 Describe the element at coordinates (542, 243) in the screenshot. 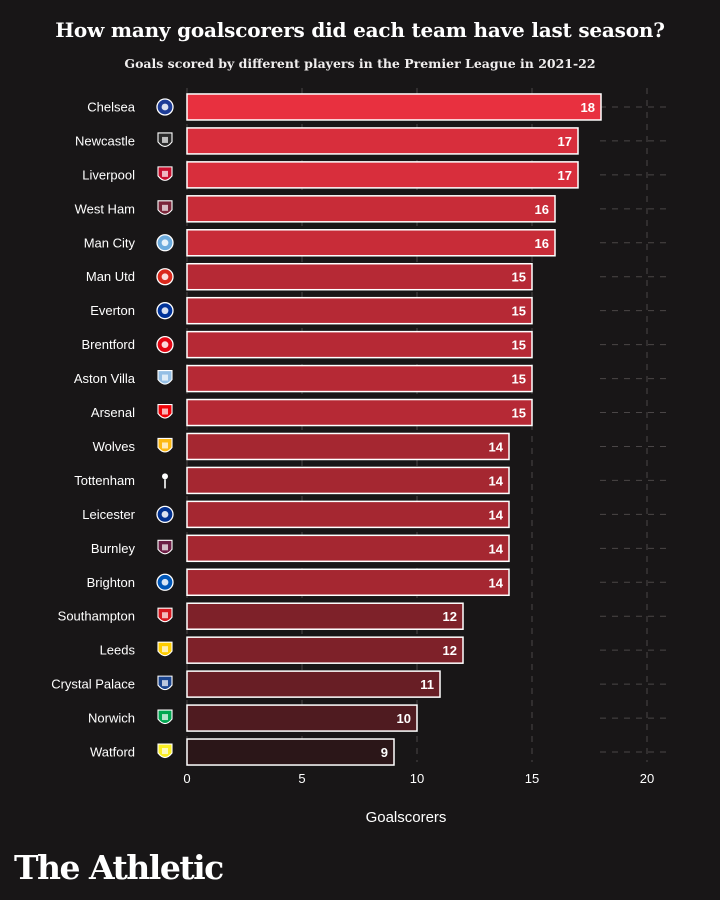

I see `bar-value-label: 16` at that location.